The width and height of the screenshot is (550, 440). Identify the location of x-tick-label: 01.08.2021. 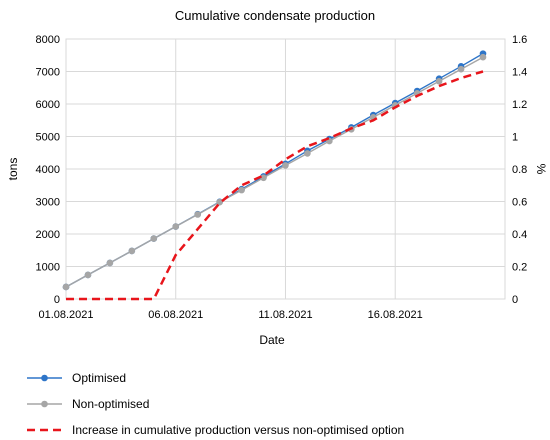
(65, 315).